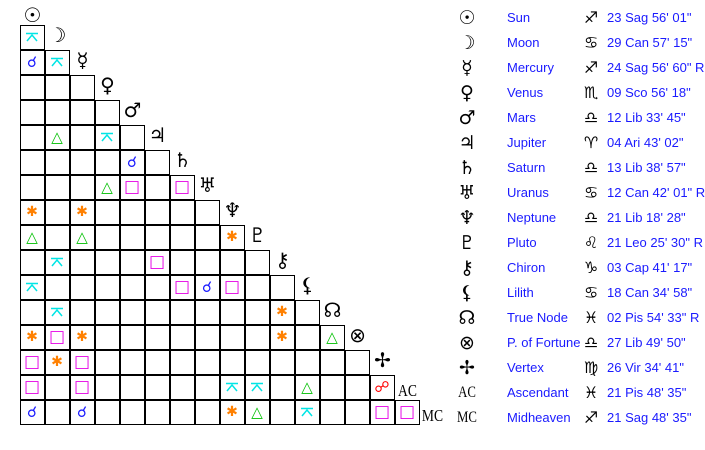  What do you see at coordinates (650, 42) in the screenshot?
I see `planet-position: 29 Can 57' 15"` at bounding box center [650, 42].